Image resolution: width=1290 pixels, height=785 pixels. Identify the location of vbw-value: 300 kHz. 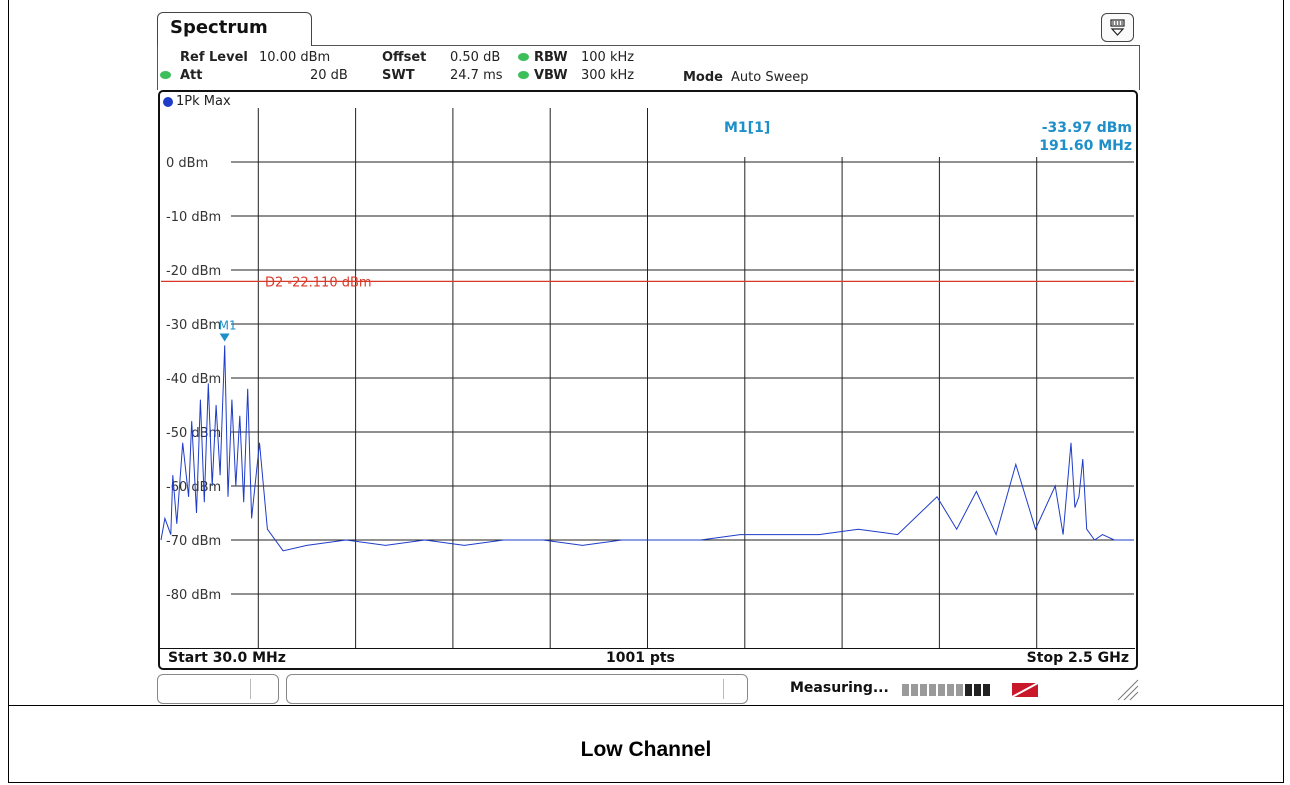
(608, 75).